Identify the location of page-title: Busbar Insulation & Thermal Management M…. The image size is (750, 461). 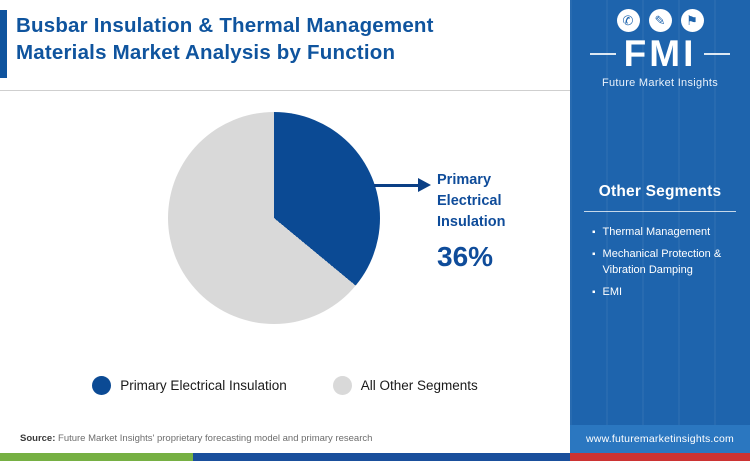
(286, 39).